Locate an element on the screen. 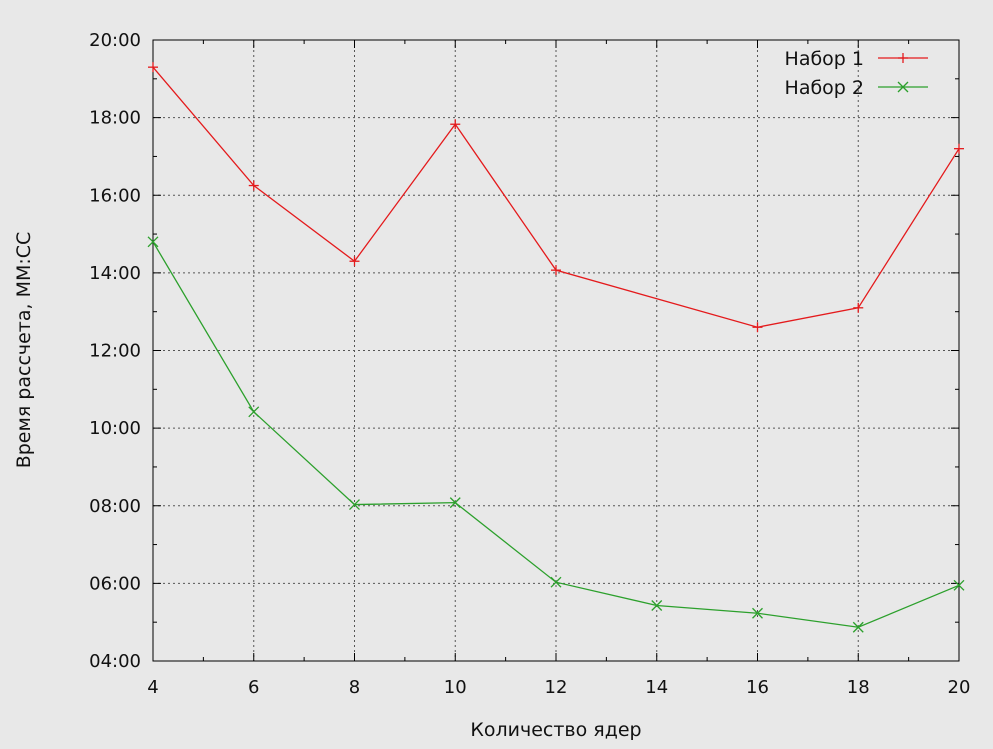  x-tick-label: 18 is located at coordinates (858, 687).